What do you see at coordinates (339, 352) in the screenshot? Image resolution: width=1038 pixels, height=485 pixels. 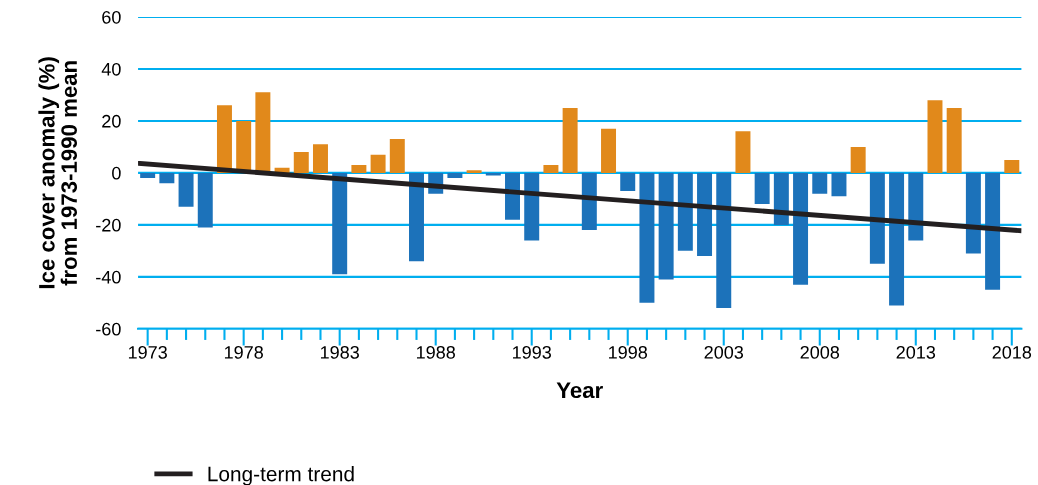 I see `x-tick-label: 1983` at bounding box center [339, 352].